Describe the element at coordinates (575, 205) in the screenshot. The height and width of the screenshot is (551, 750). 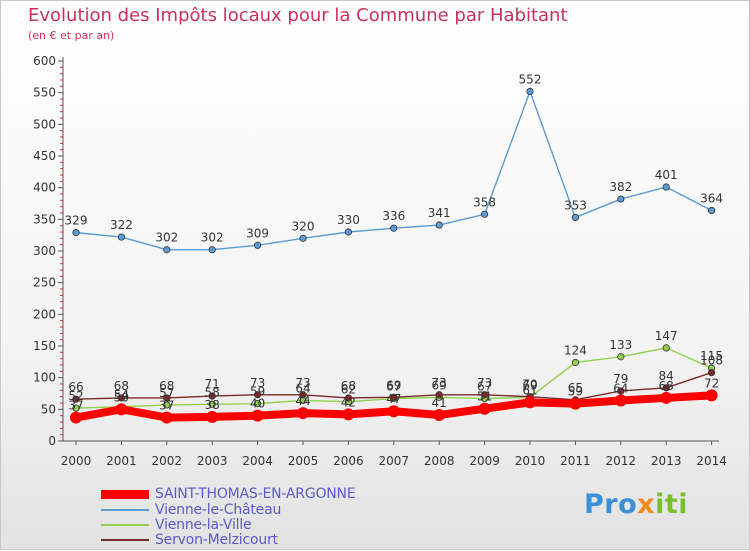
I see `data-label-1: 353` at that location.